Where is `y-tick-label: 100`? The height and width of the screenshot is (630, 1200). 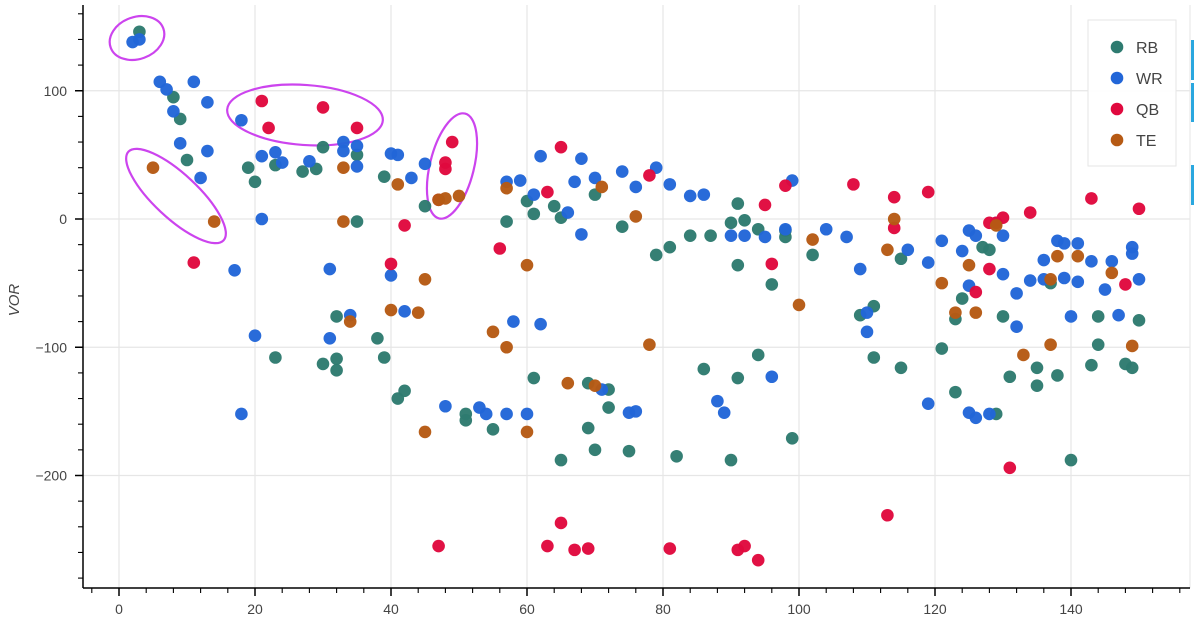
y-tick-label: 100 is located at coordinates (56, 91).